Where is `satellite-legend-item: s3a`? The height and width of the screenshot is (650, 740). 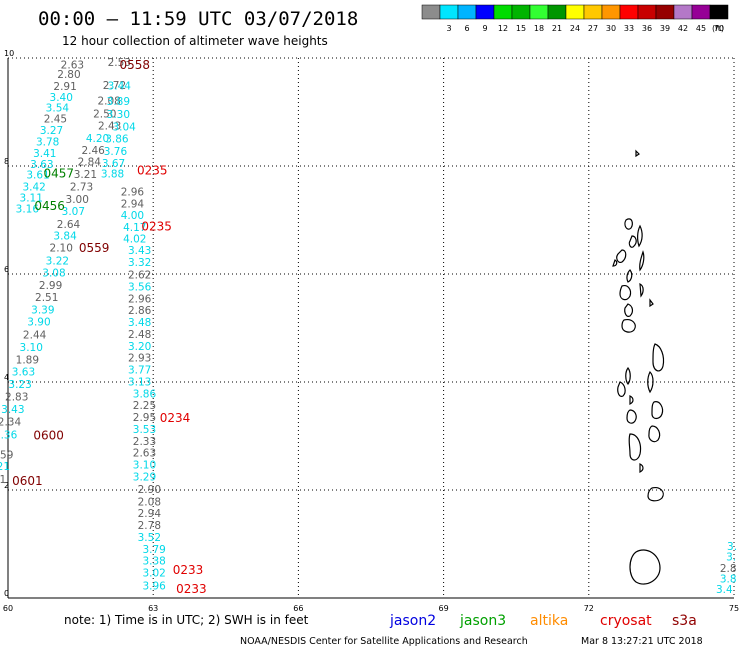
satellite-legend-item: s3a is located at coordinates (684, 621).